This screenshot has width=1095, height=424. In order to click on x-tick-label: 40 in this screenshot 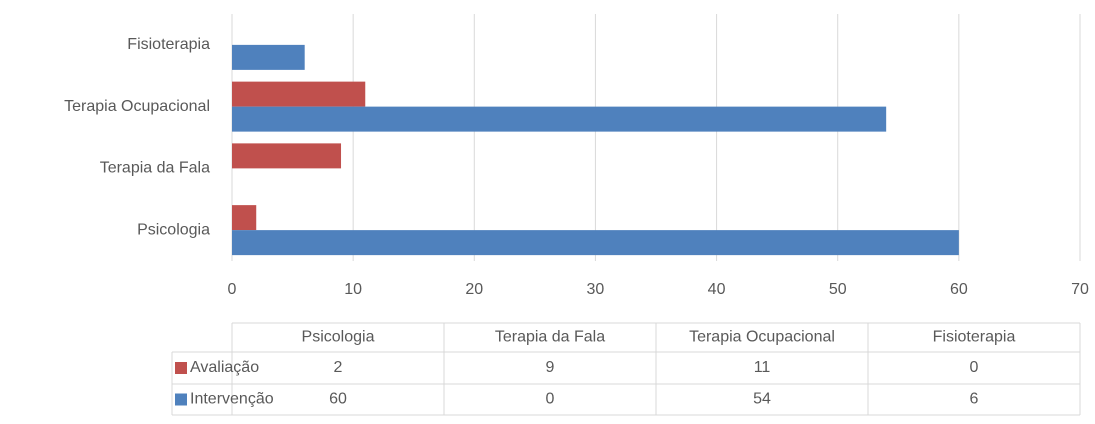, I will do `click(717, 289)`.